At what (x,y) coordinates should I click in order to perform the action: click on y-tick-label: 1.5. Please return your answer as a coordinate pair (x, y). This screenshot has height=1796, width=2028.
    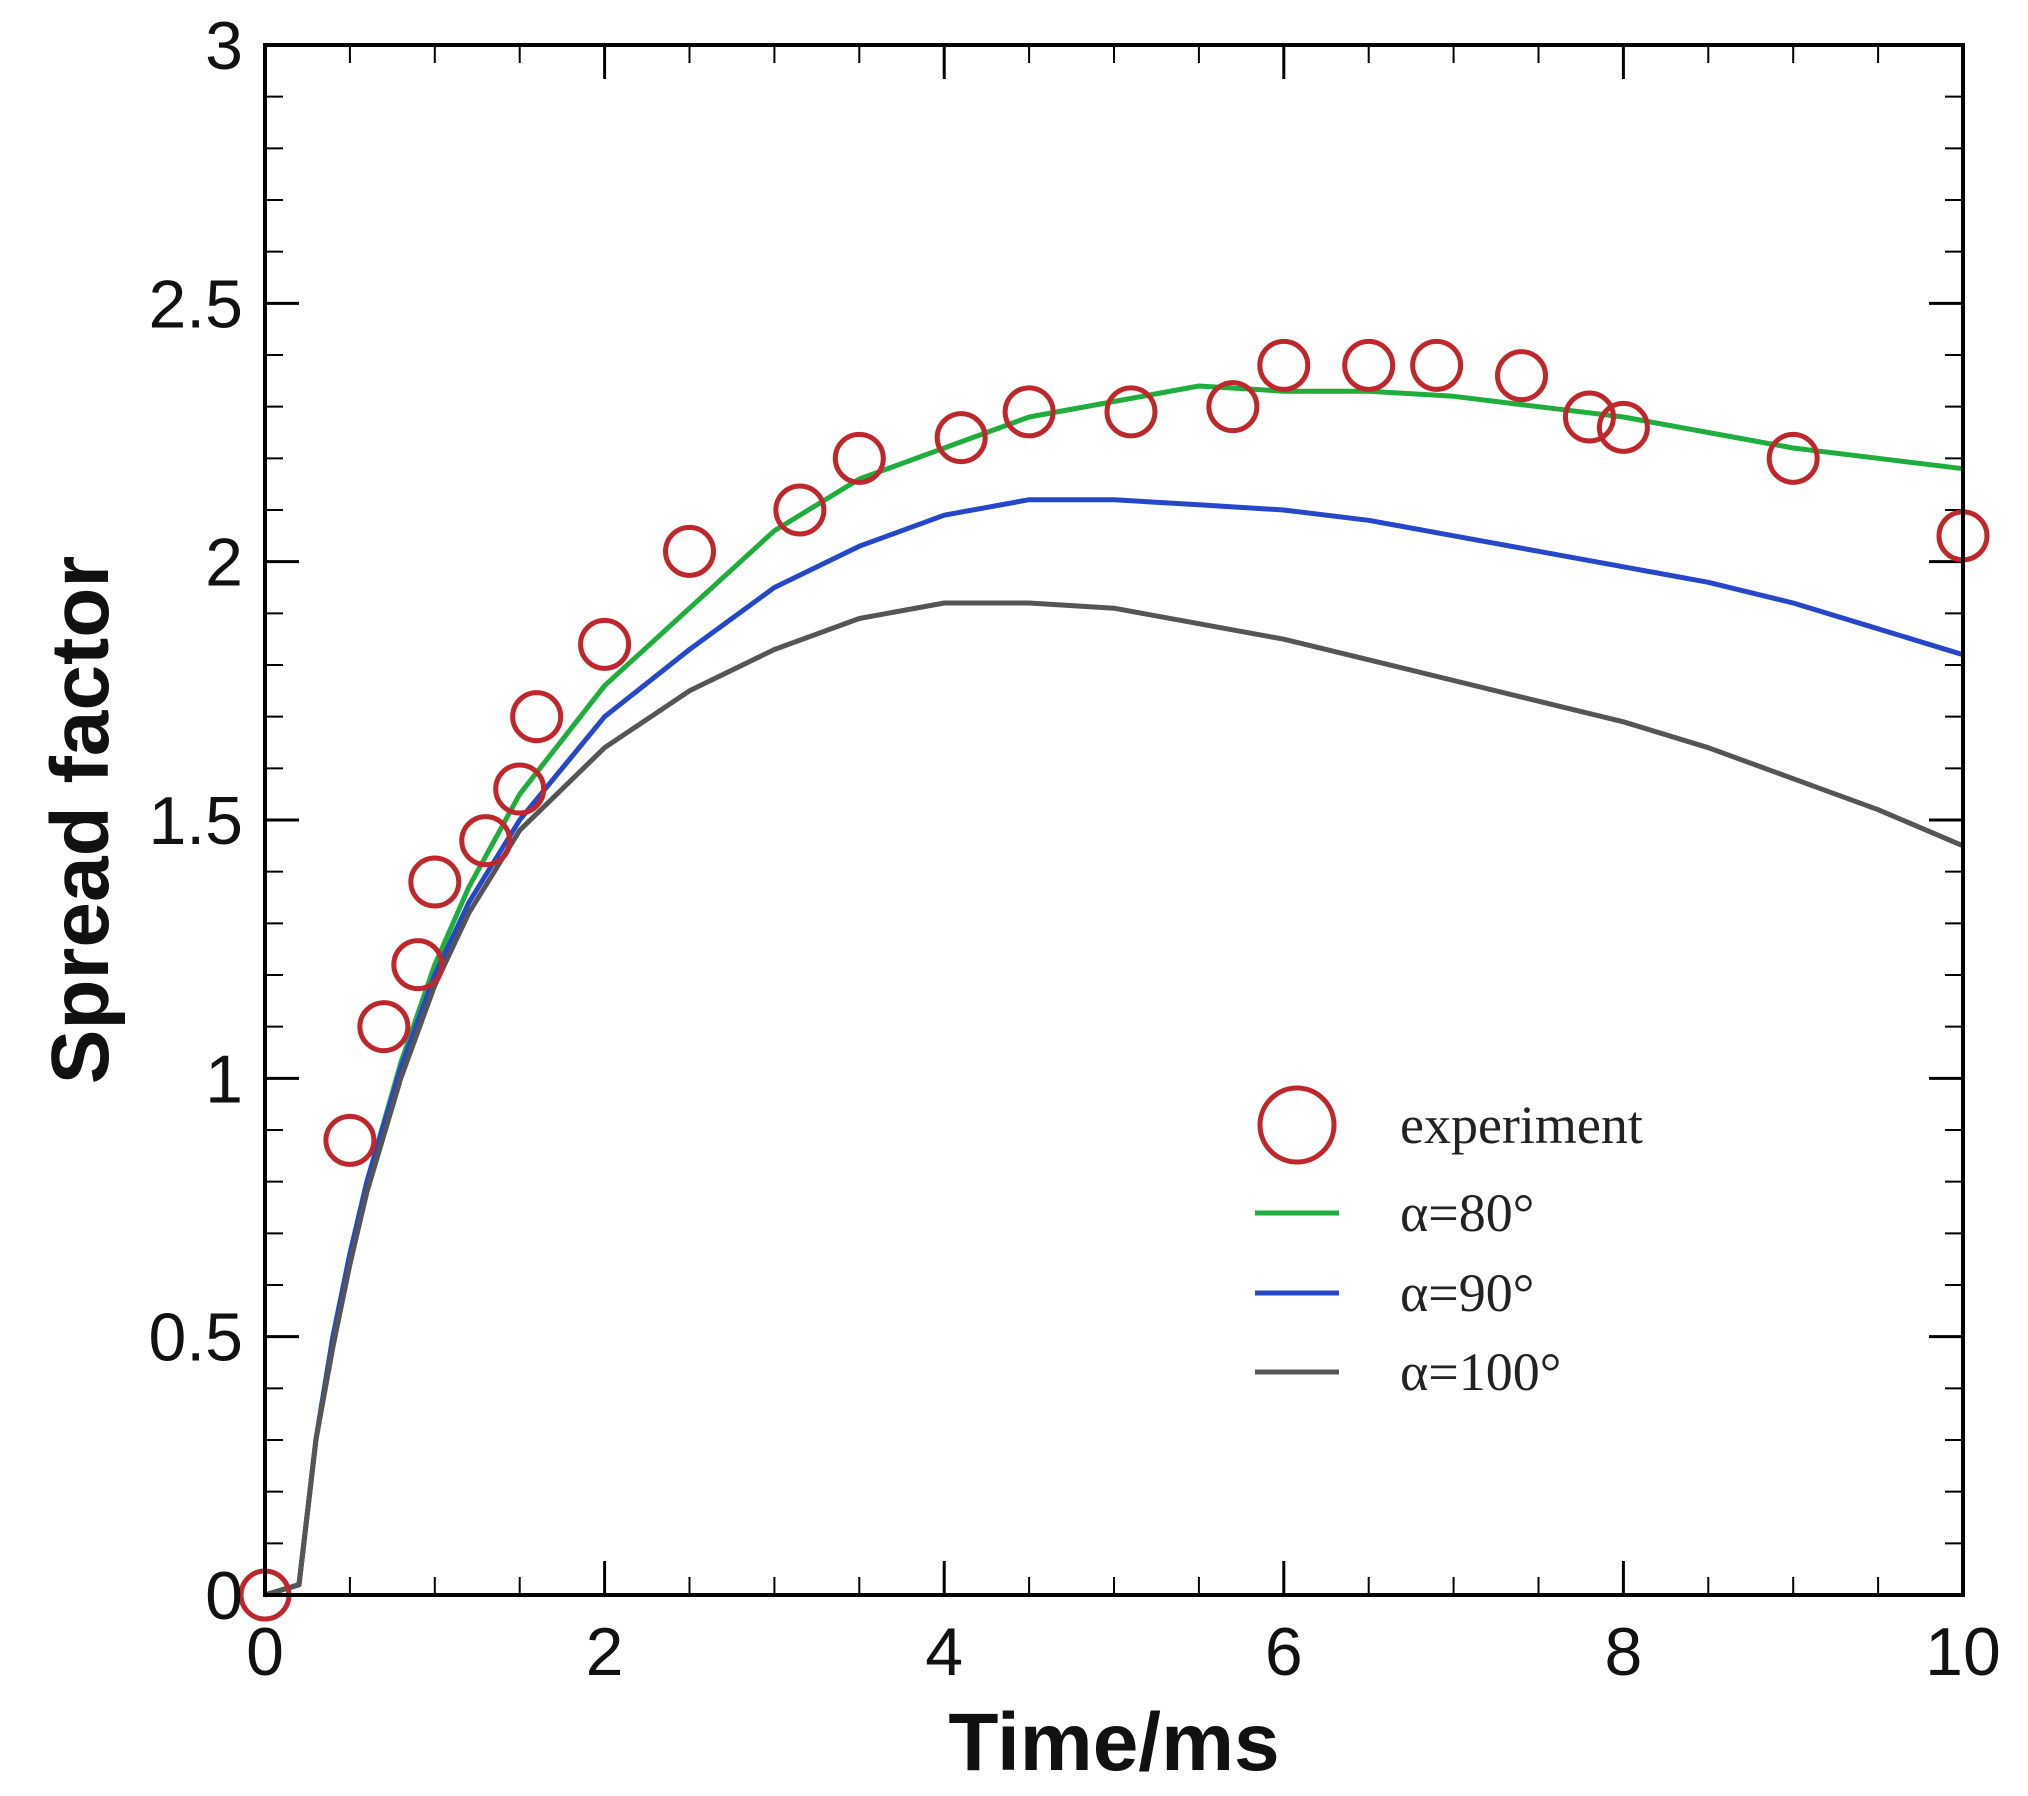
    Looking at the image, I should click on (195, 821).